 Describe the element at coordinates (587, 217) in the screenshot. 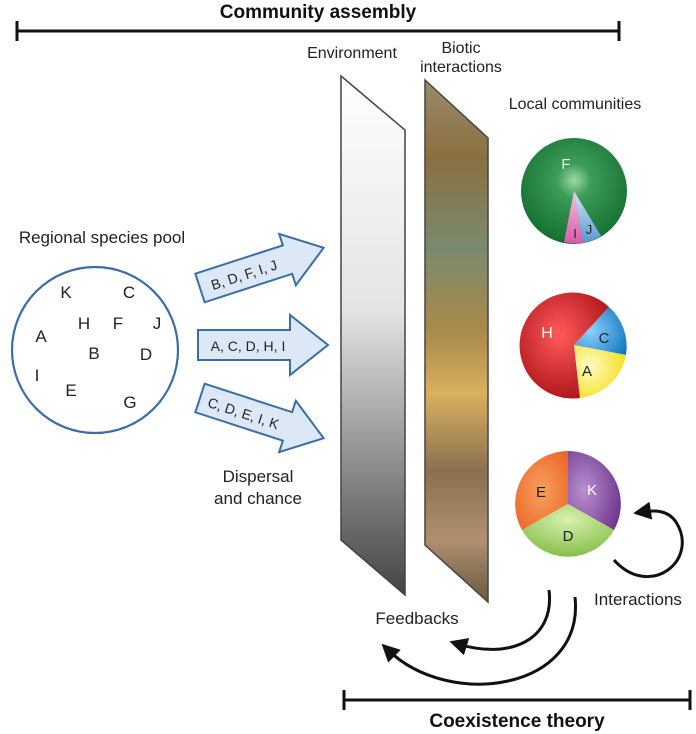

I see `community-1-slice-J` at that location.